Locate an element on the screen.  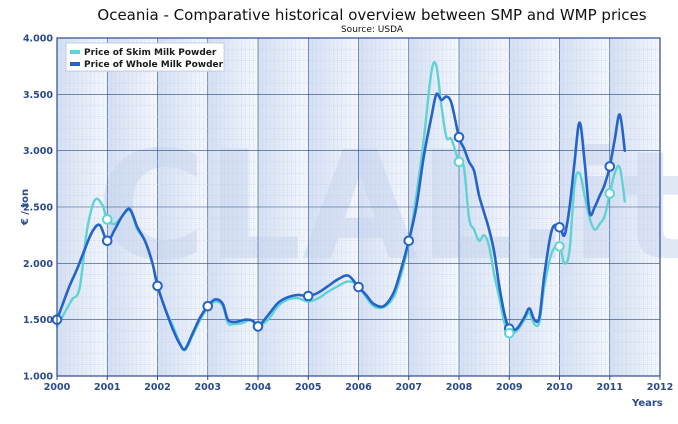
legend-item-label: Price of Whole Milk Powder is located at coordinates (154, 65).